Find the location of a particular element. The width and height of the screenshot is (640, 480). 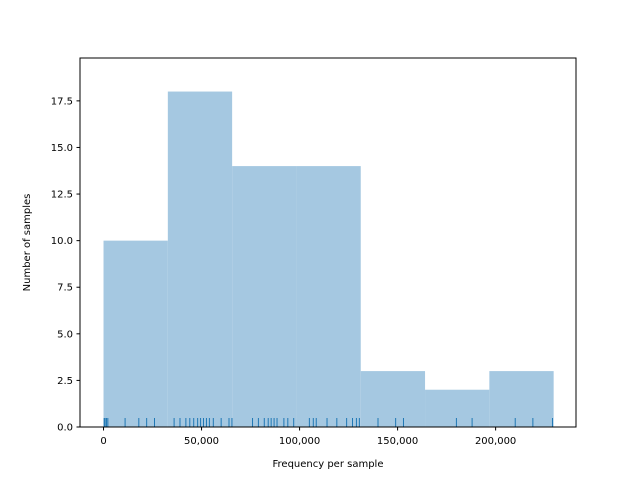

x-axis-ticks: 0 50,000 100,000 150,000 200,000 is located at coordinates (308, 437).